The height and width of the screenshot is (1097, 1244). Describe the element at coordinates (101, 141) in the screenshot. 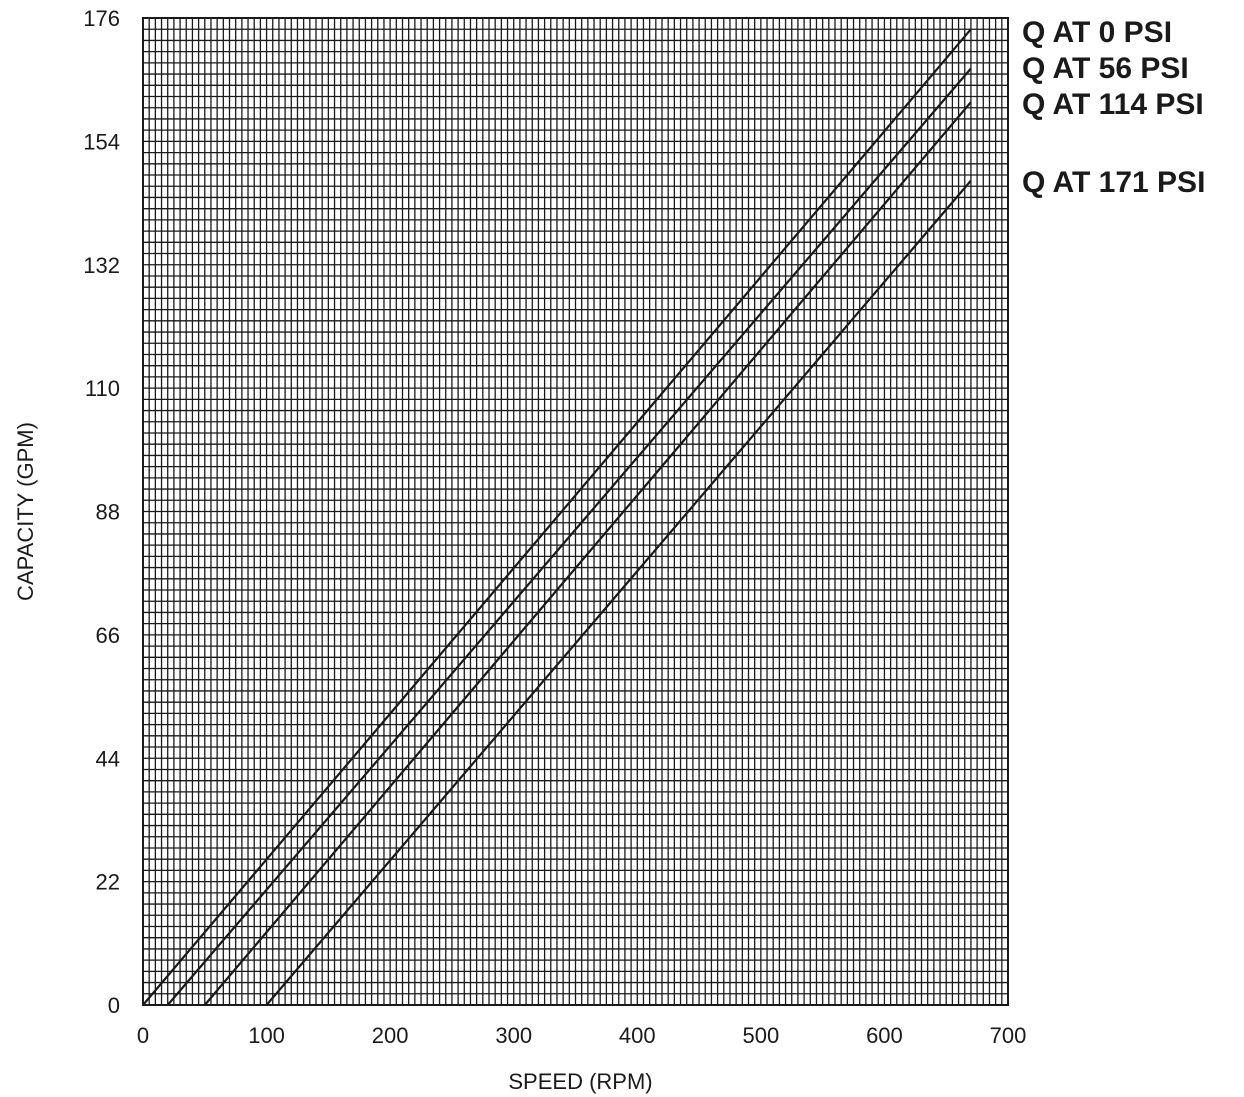

I see `y-tick-label: 154` at that location.